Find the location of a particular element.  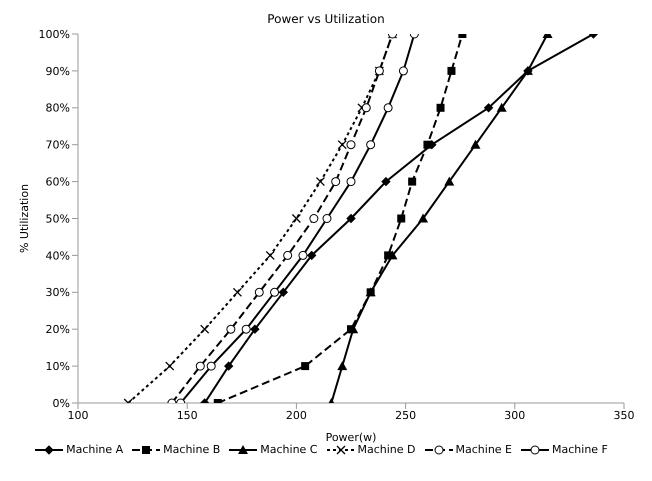

x-axis-title: Power(w) is located at coordinates (351, 437).